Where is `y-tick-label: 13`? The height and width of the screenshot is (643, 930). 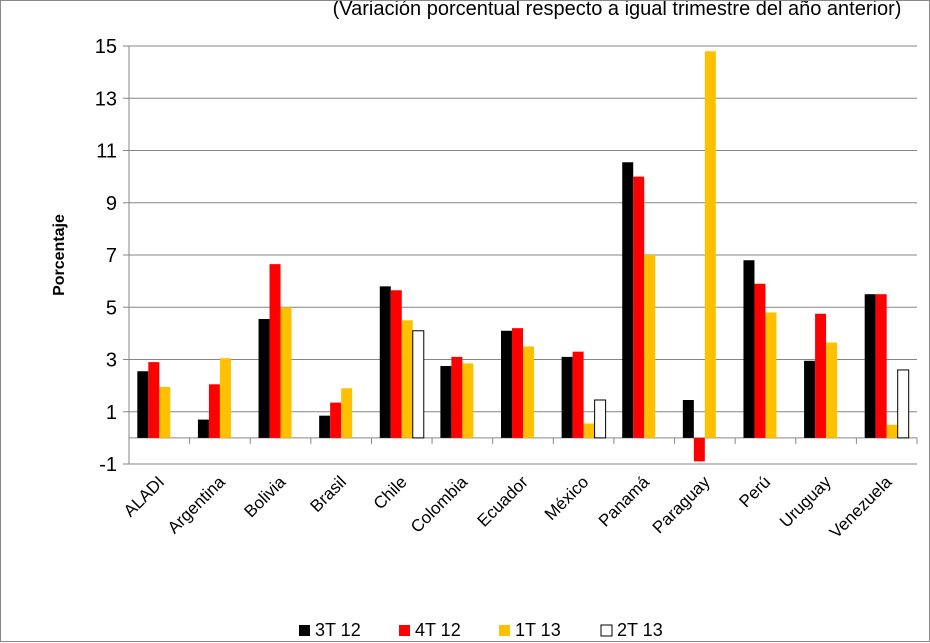
y-tick-label: 13 is located at coordinates (106, 99).